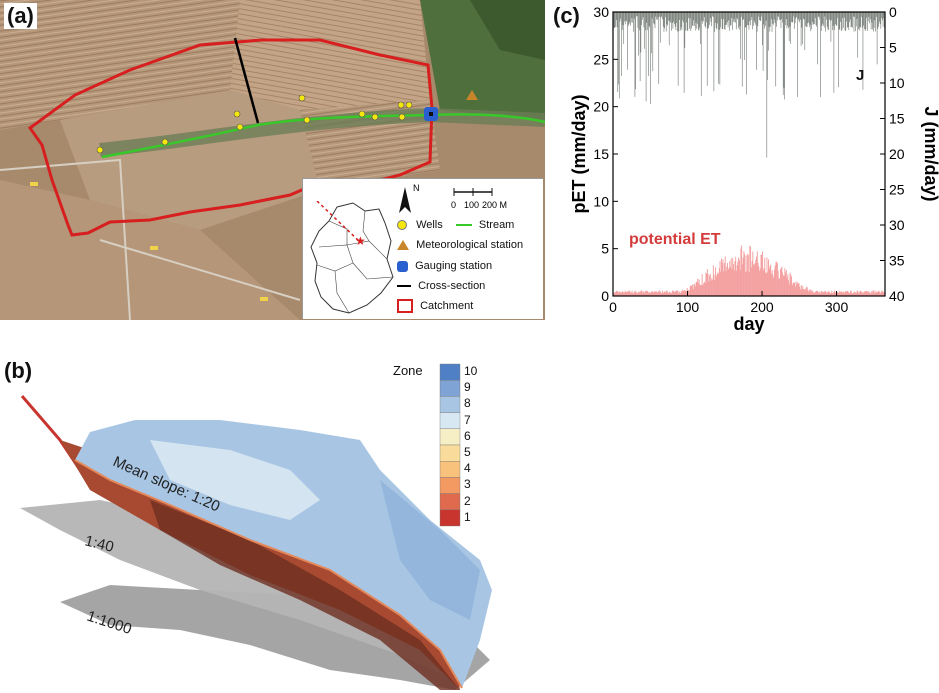 The width and height of the screenshot is (939, 693). Describe the element at coordinates (467, 452) in the screenshot. I see `colorbar-zone-label: 5` at that location.